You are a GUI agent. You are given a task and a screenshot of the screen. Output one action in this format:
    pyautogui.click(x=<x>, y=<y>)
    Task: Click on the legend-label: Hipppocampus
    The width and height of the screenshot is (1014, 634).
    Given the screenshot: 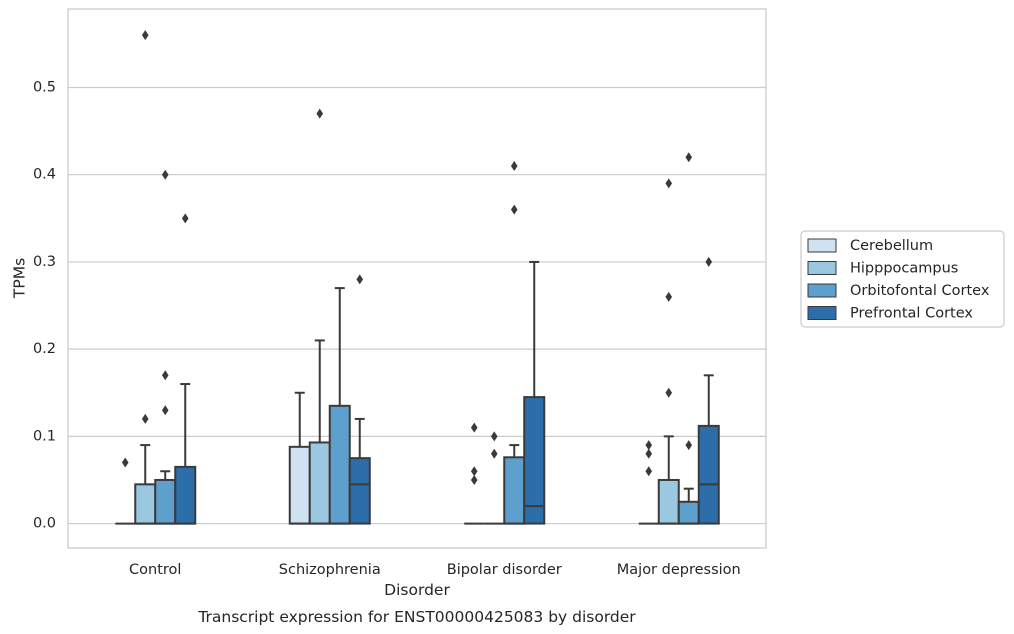 What is the action you would take?
    pyautogui.click(x=904, y=269)
    